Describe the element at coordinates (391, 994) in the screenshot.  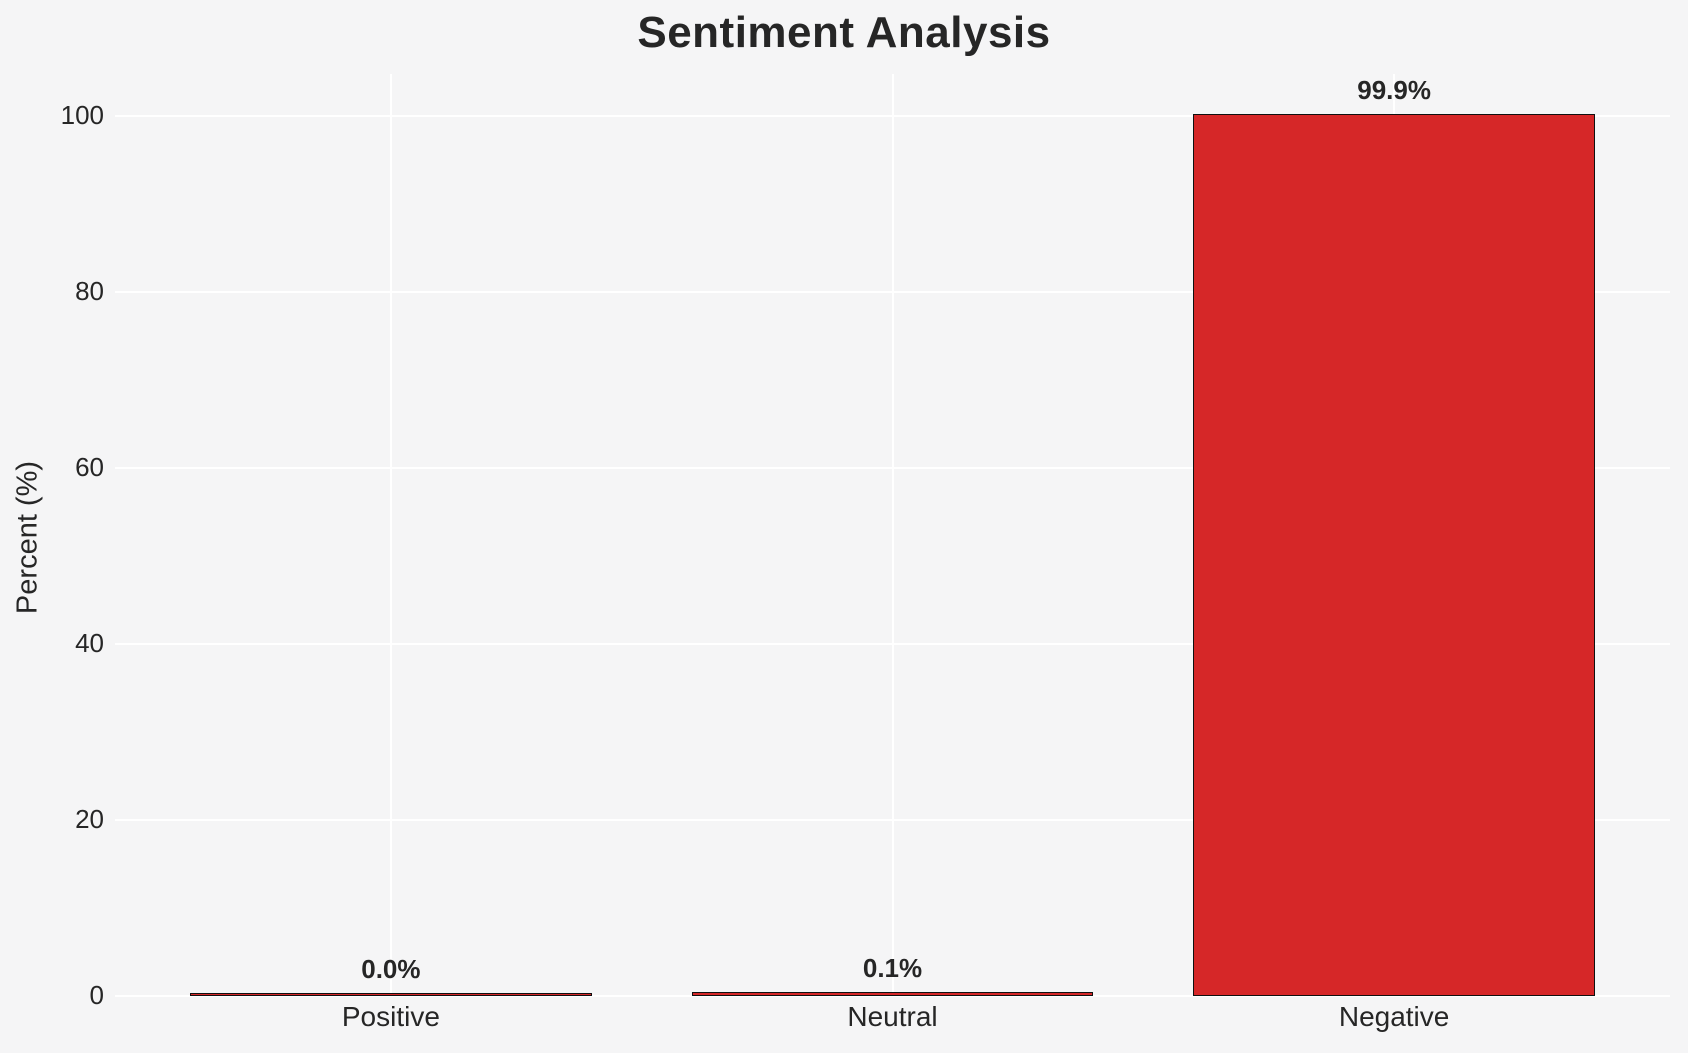
I see `bar-positive` at that location.